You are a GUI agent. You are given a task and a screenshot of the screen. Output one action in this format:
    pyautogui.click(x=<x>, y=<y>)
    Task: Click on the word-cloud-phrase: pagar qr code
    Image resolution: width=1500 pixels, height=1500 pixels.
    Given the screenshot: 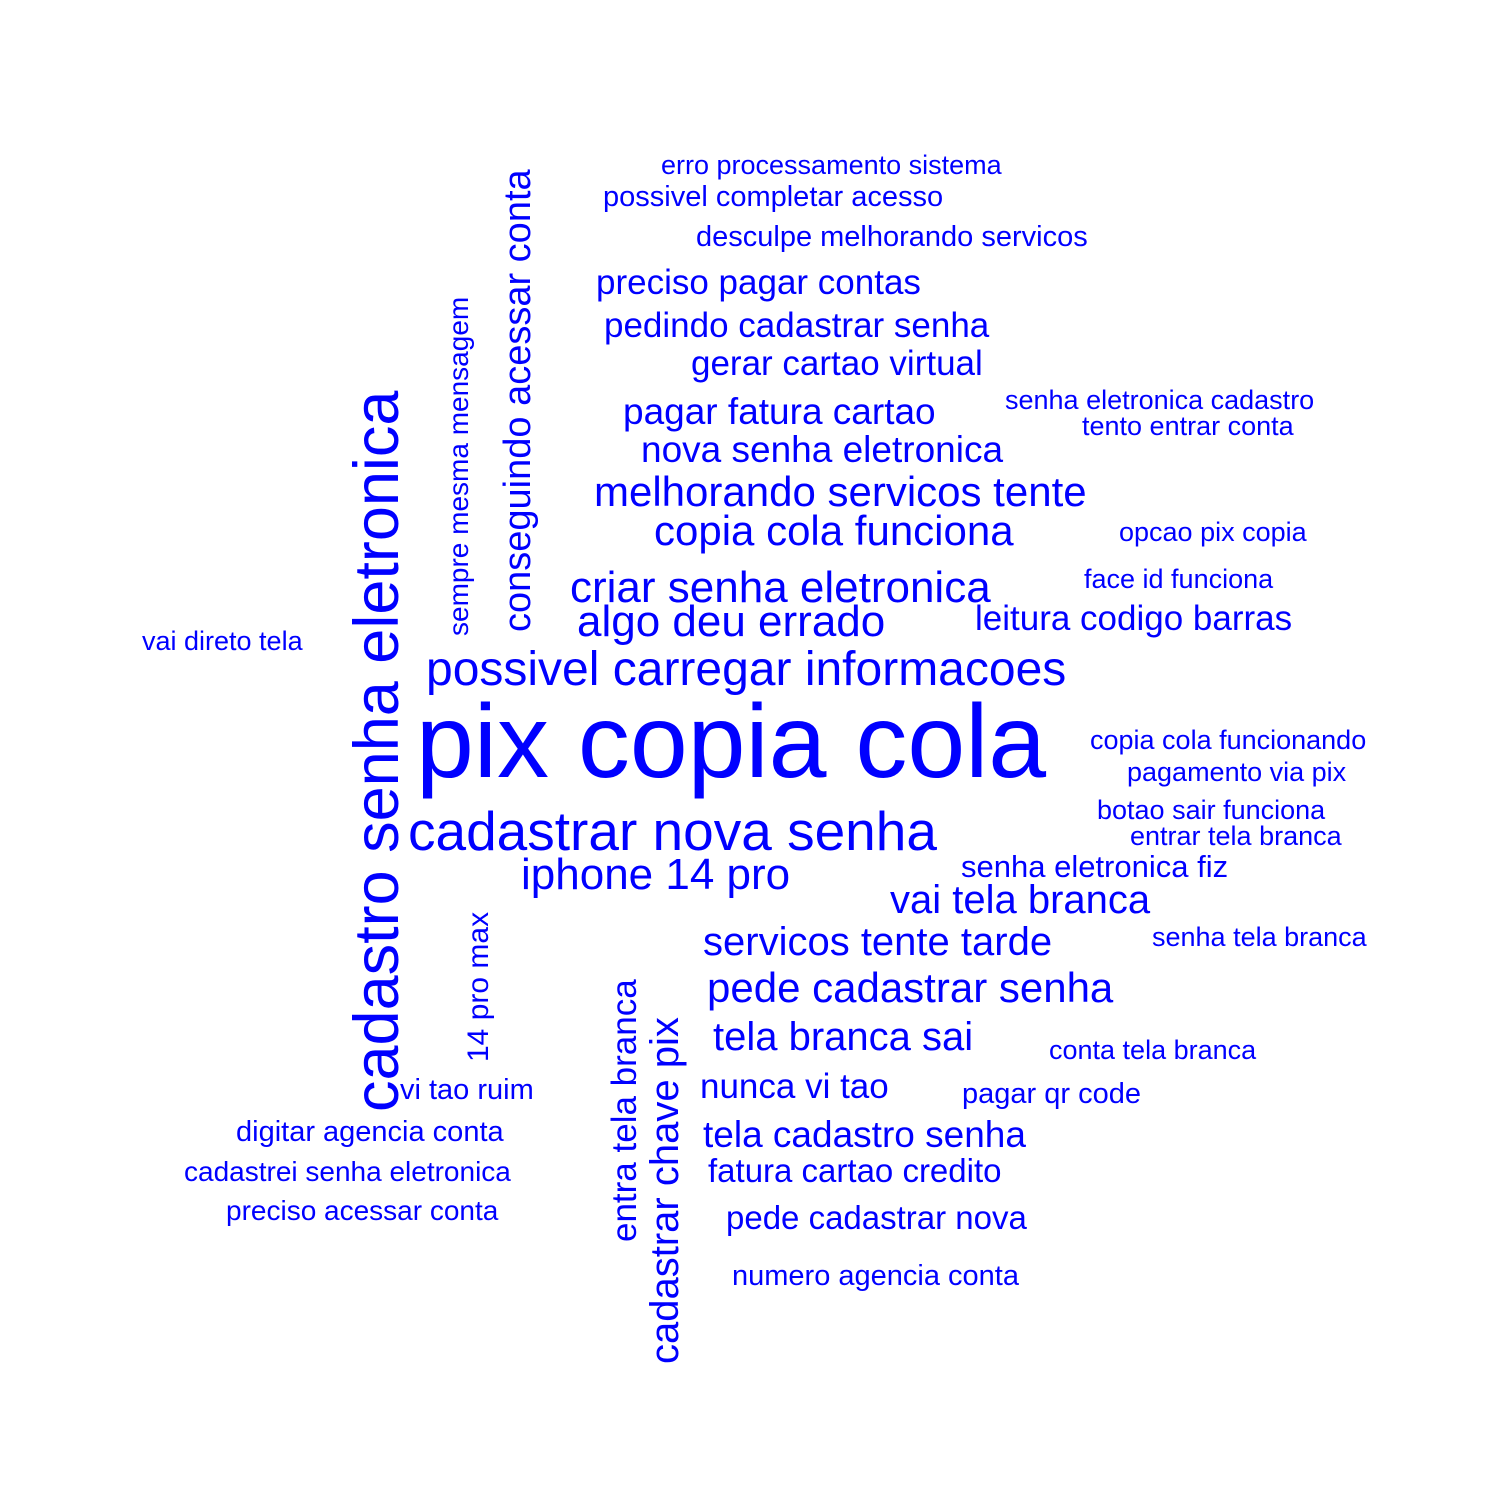 What is the action you would take?
    pyautogui.click(x=1051, y=1094)
    